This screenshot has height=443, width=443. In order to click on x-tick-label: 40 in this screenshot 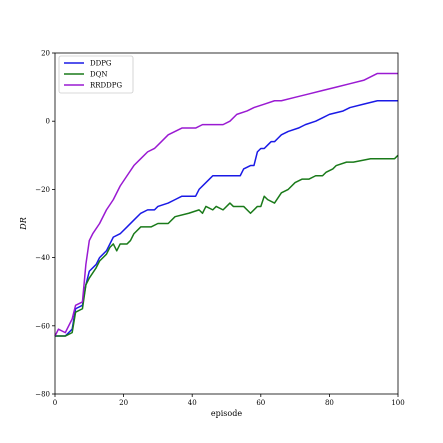, I will do `click(192, 403)`.